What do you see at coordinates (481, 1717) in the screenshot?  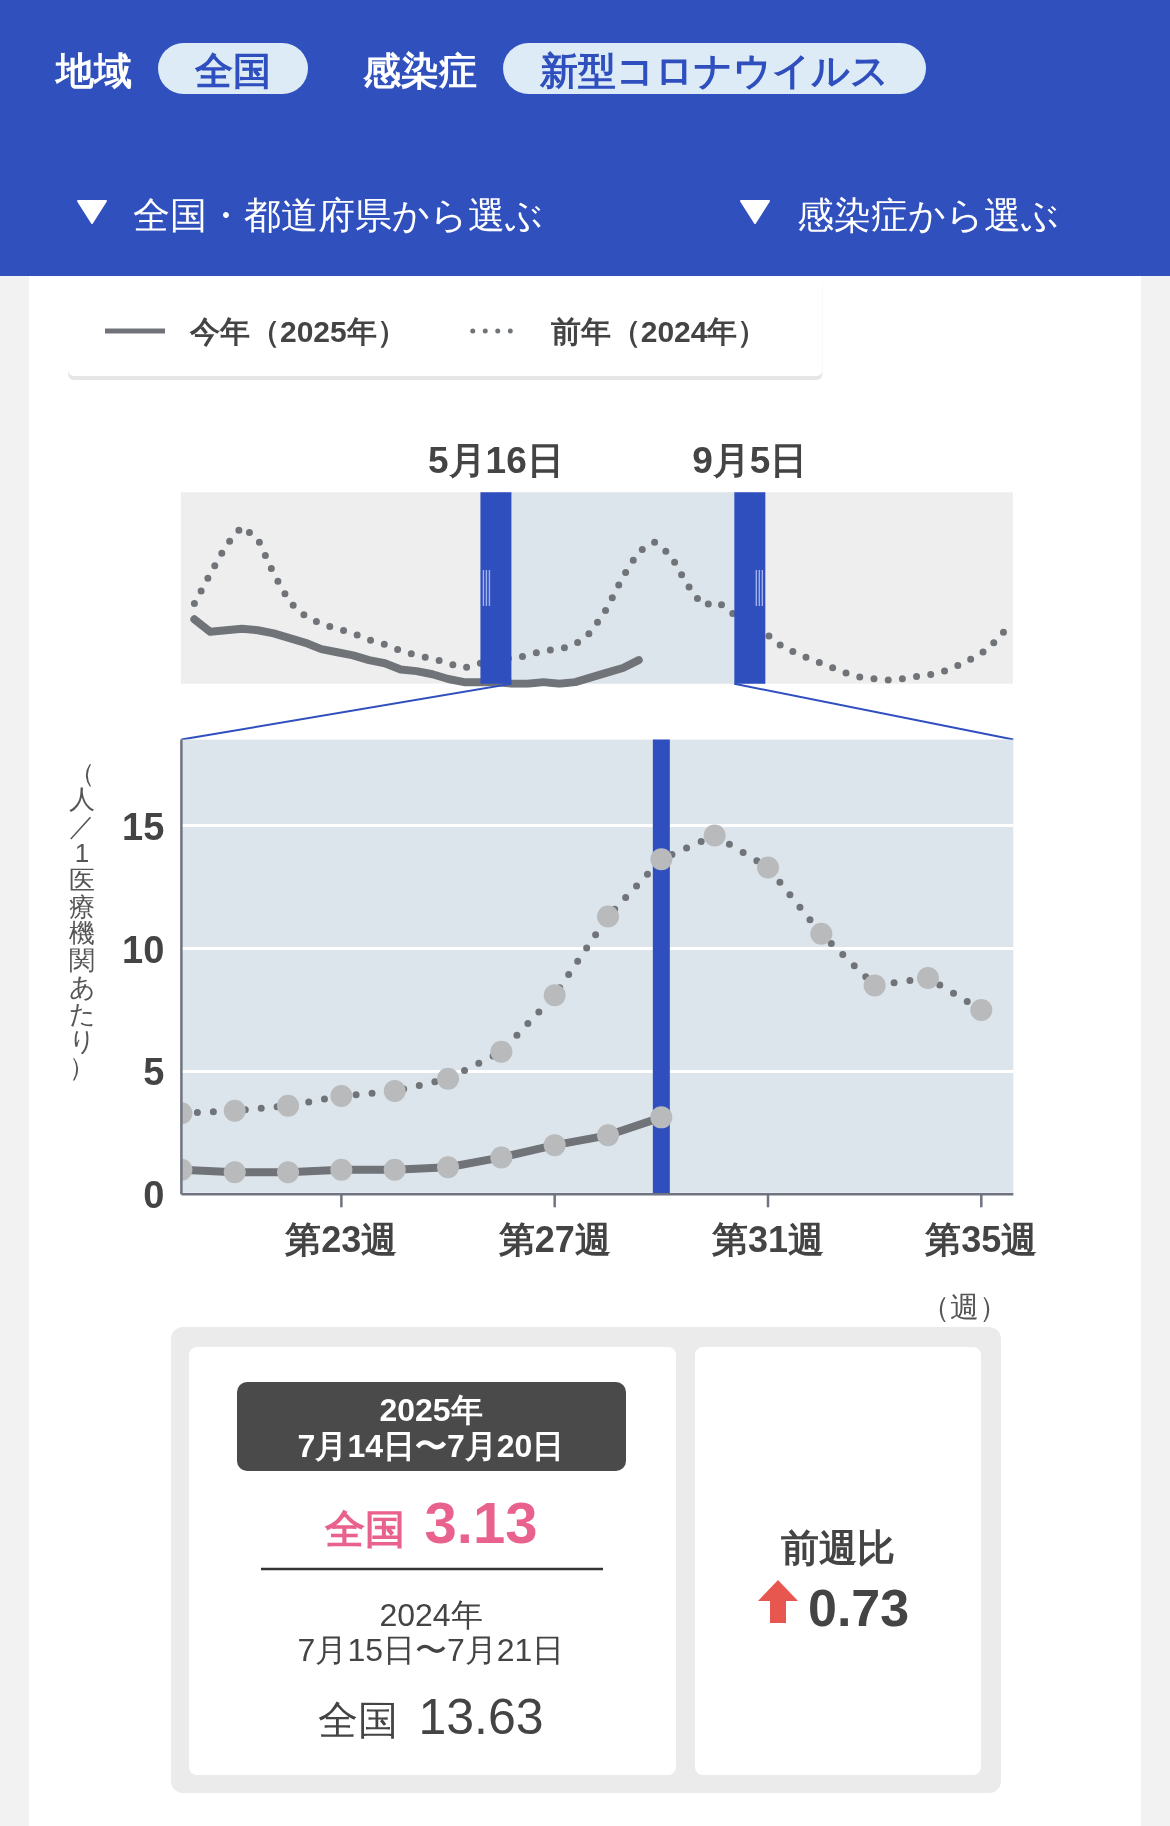 I see `text: 13.63` at bounding box center [481, 1717].